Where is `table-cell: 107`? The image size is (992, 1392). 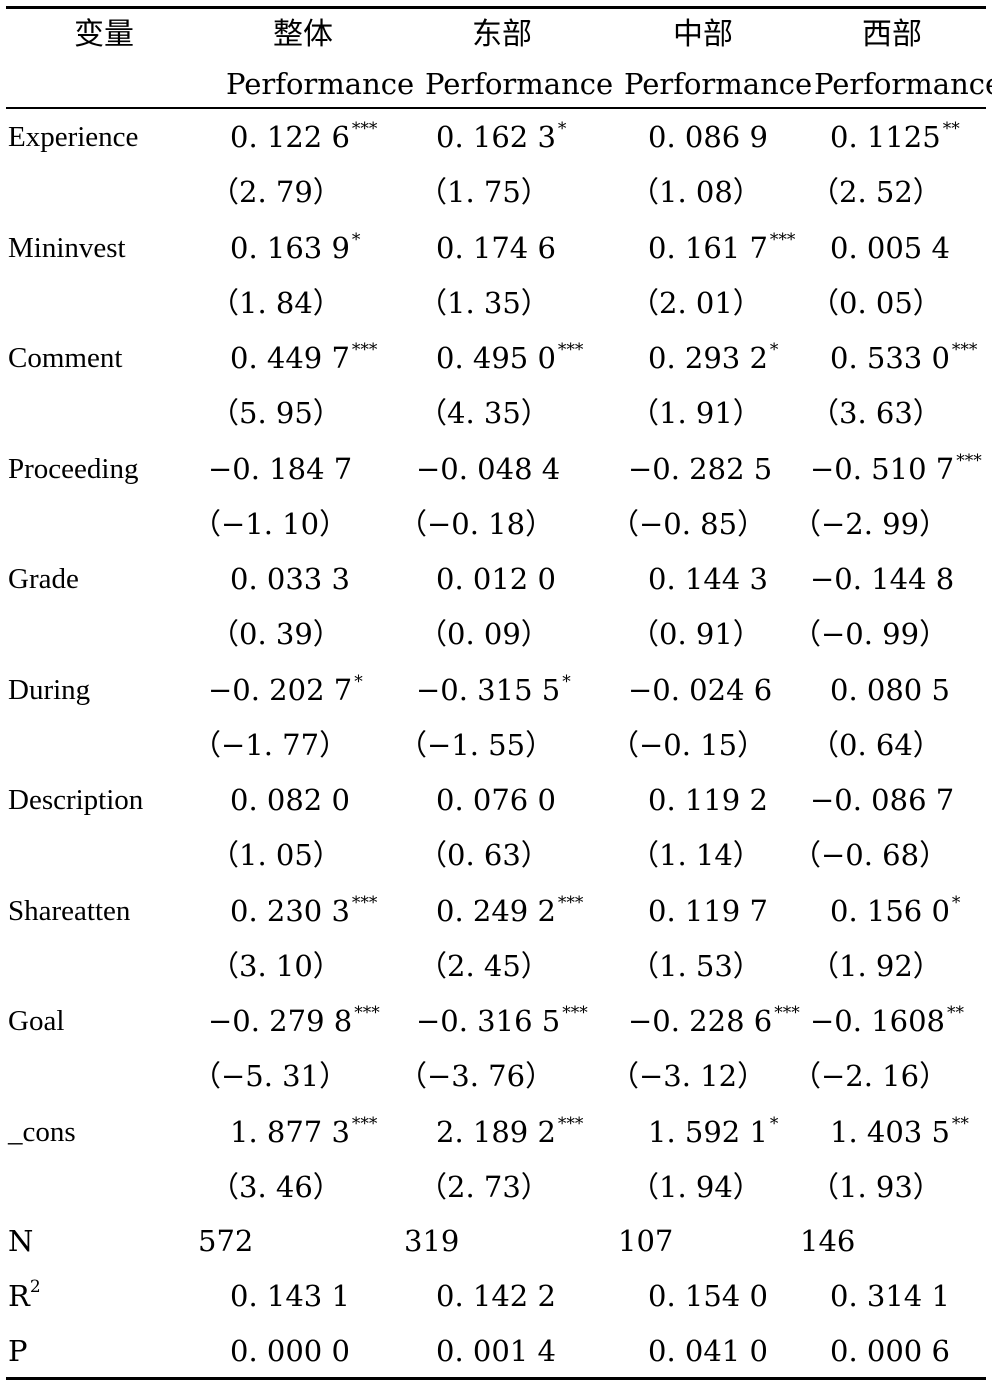 table-cell: 107 is located at coordinates (646, 1241).